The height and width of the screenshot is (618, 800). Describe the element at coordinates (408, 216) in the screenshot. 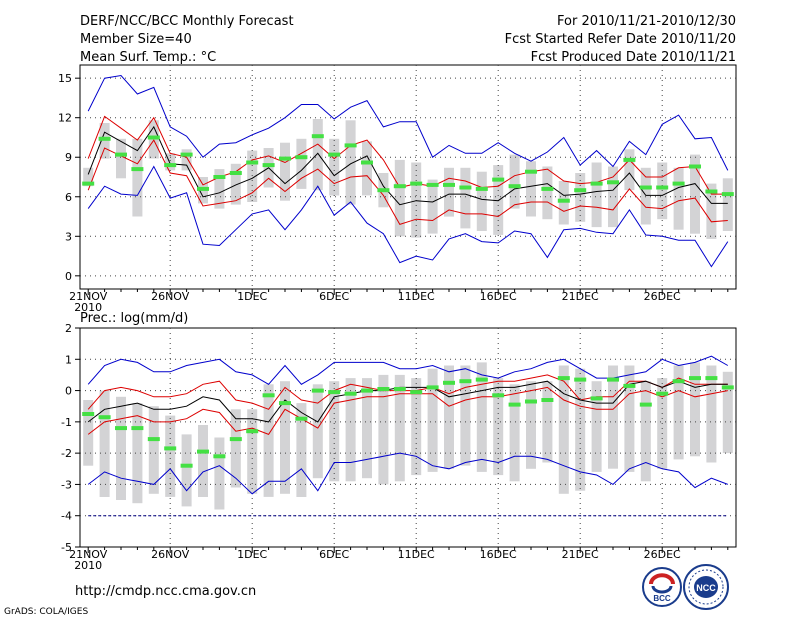

I see `temp-min-line` at that location.